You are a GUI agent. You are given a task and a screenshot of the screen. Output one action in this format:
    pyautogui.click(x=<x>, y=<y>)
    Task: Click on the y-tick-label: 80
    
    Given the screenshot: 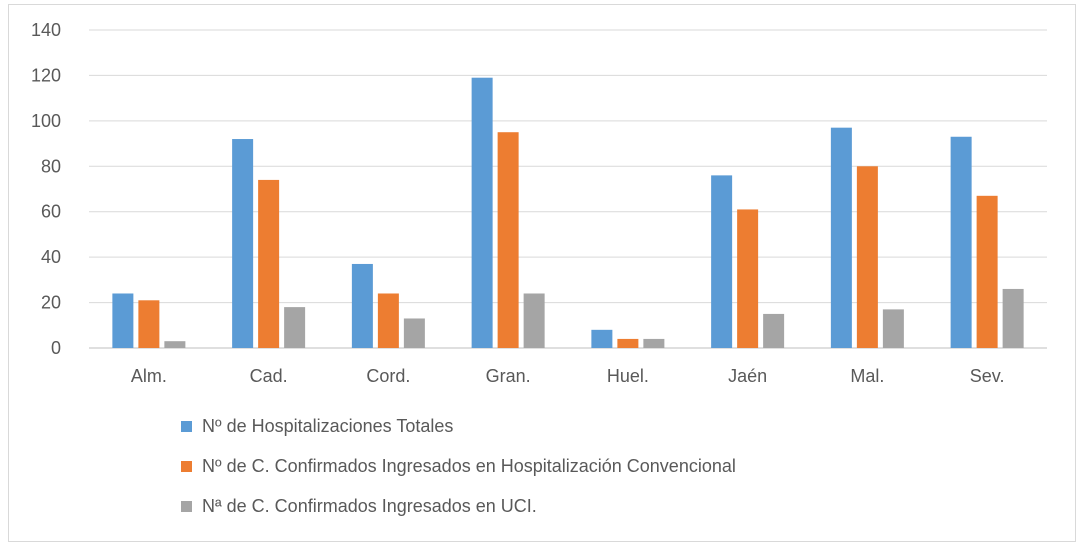 What is the action you would take?
    pyautogui.click(x=51, y=166)
    